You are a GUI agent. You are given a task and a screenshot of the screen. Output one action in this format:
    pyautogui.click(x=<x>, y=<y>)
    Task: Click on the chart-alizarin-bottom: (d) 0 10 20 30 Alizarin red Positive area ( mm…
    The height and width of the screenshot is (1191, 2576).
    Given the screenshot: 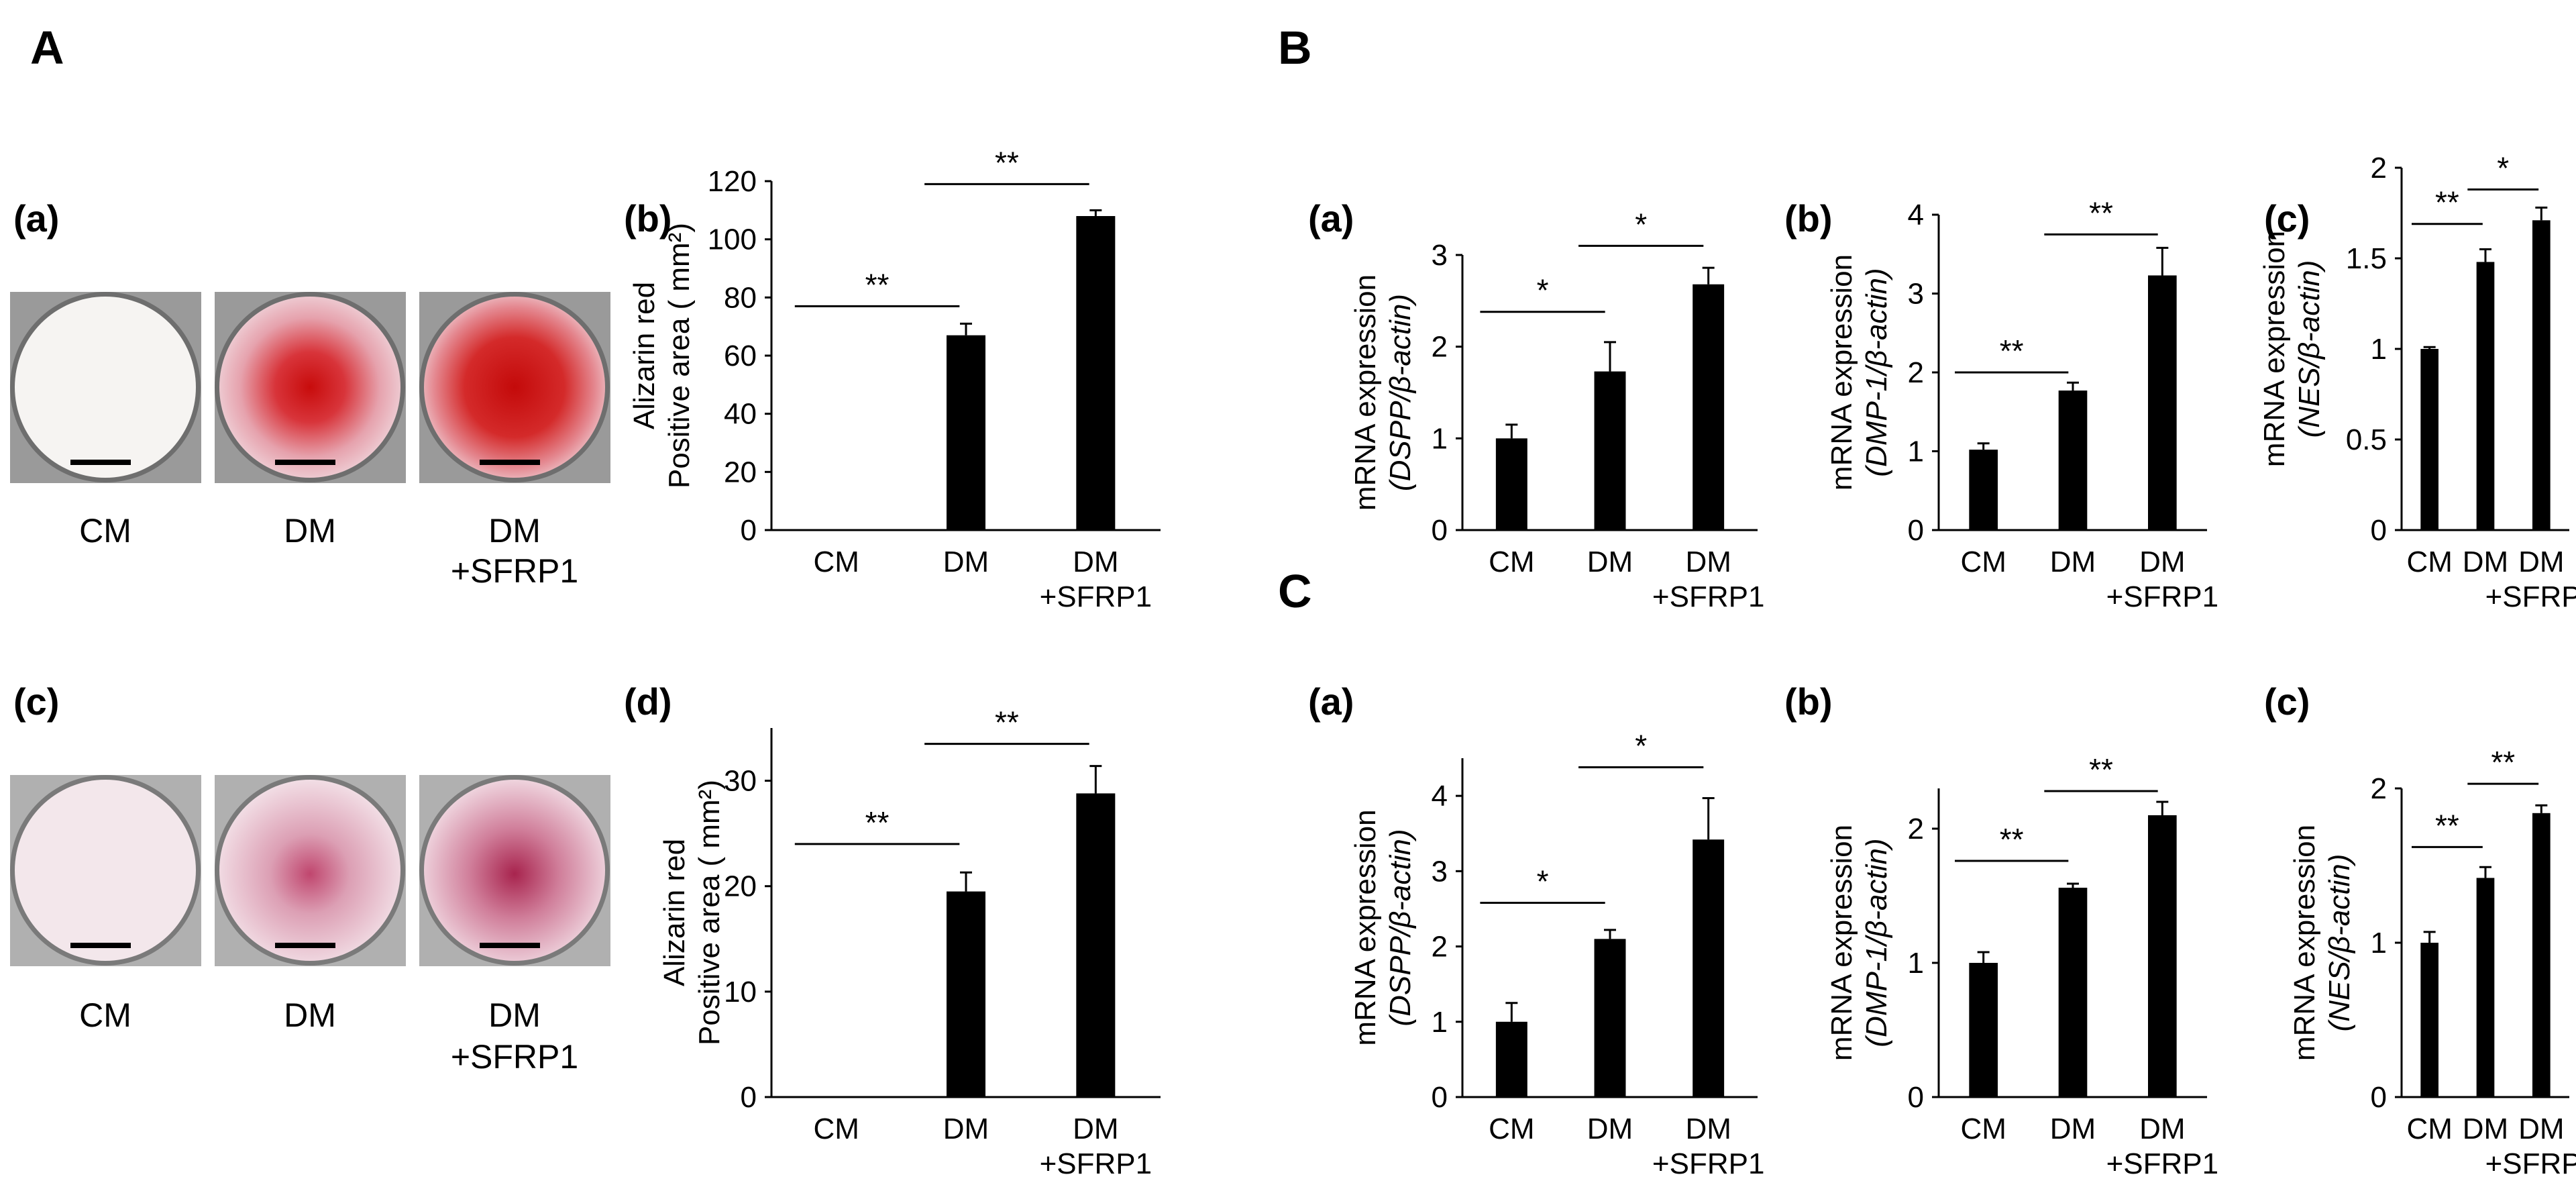 What is the action you would take?
    pyautogui.click(x=892, y=930)
    